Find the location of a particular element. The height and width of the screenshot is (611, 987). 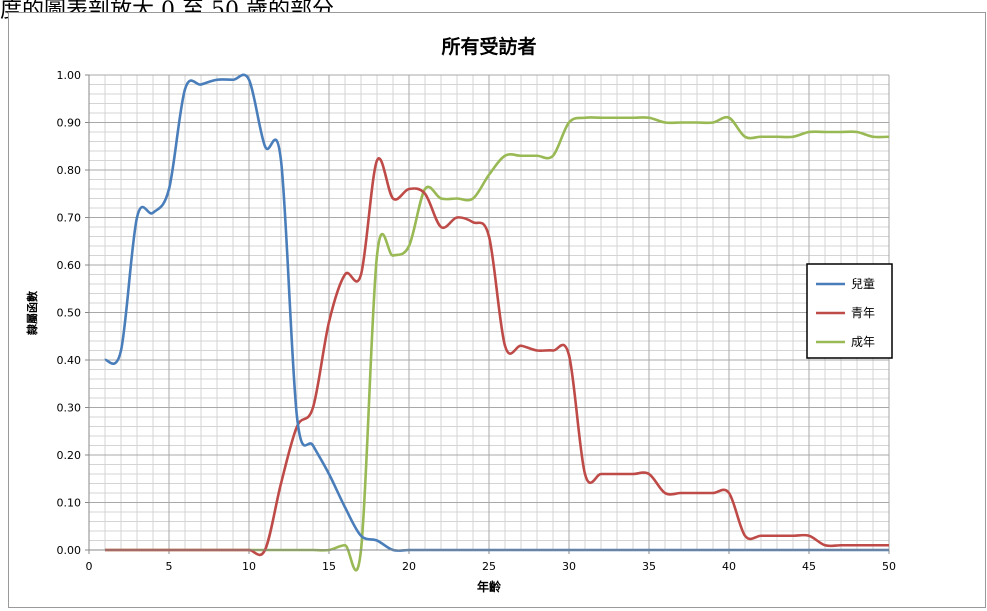

x-tick-label: 25 is located at coordinates (489, 566).